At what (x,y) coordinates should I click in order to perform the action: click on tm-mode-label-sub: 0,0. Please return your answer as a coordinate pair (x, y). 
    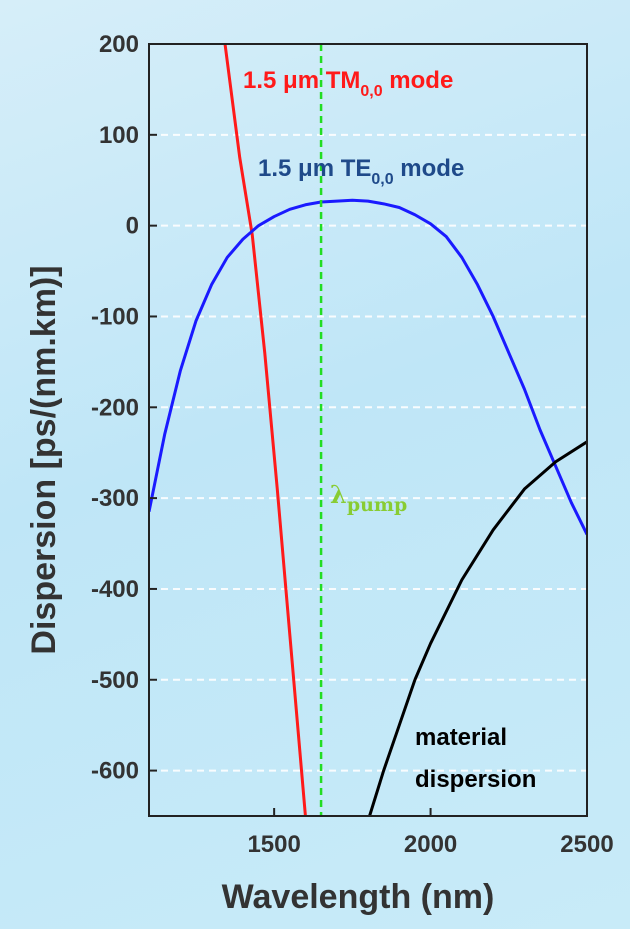
    Looking at the image, I should click on (371, 91).